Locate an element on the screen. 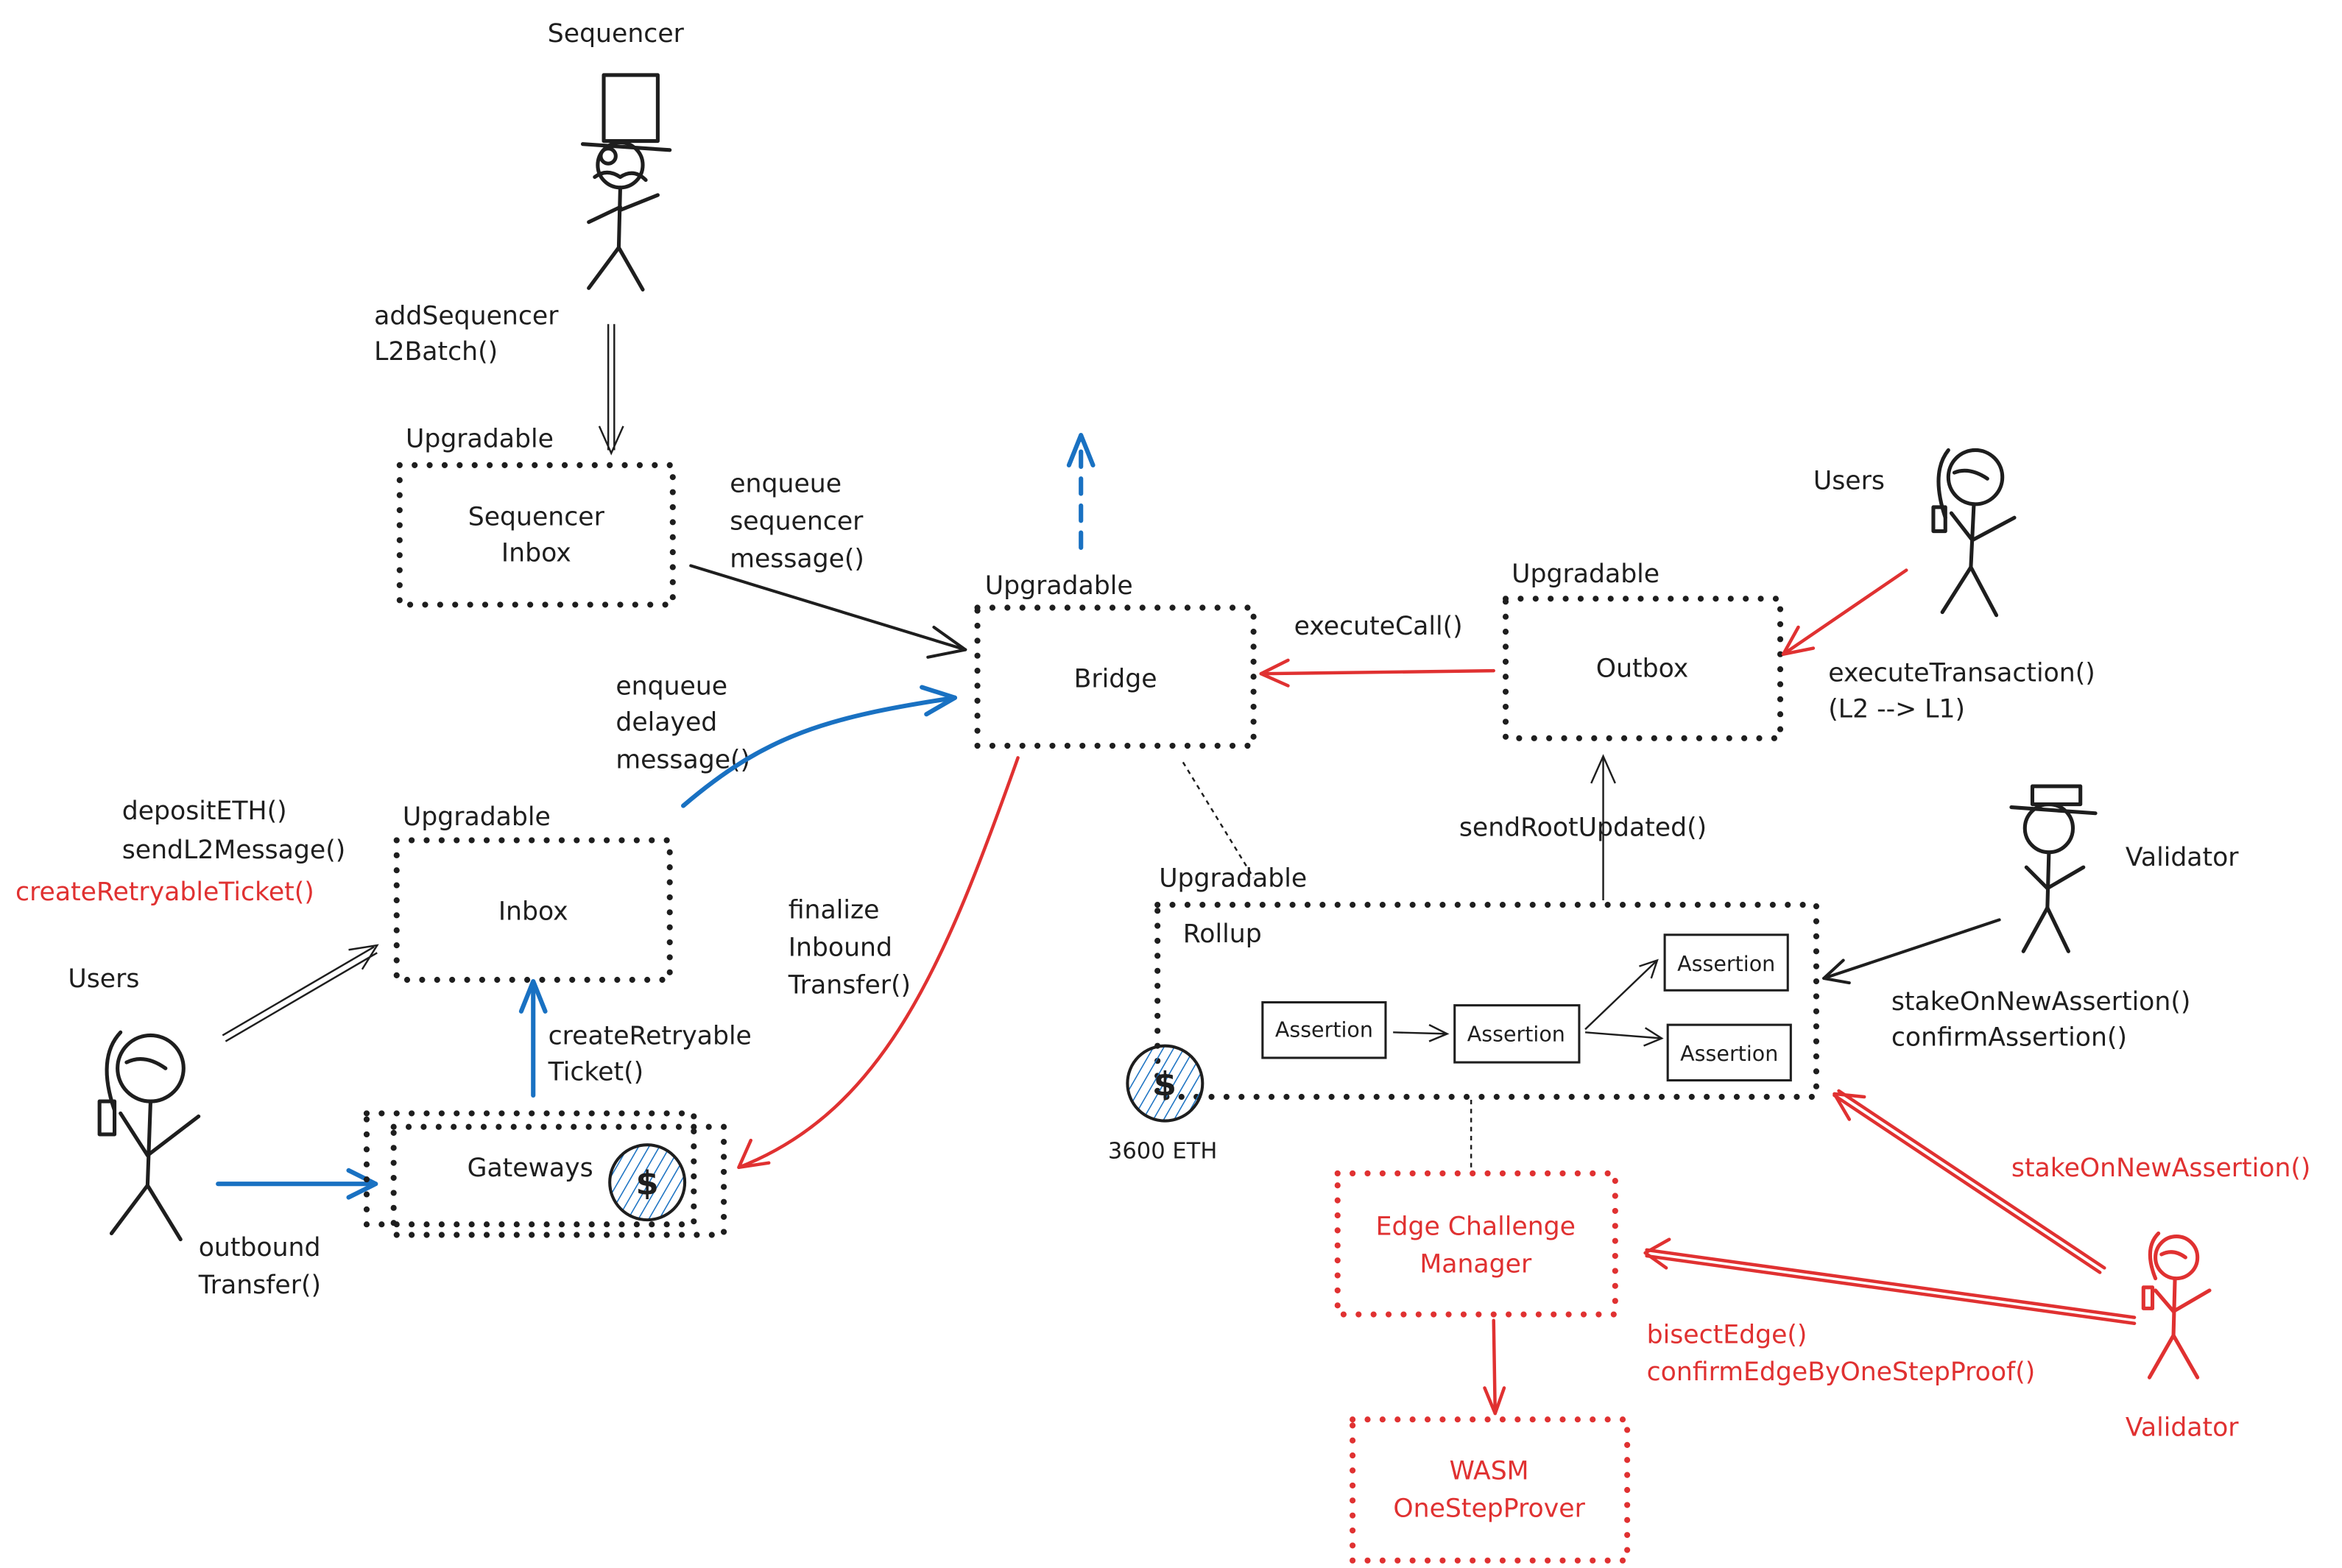 Image resolution: width=2342 pixels, height=1568 pixels. confirm-edge-call: confirmEdgeByOneStepProof() is located at coordinates (1841, 1372).